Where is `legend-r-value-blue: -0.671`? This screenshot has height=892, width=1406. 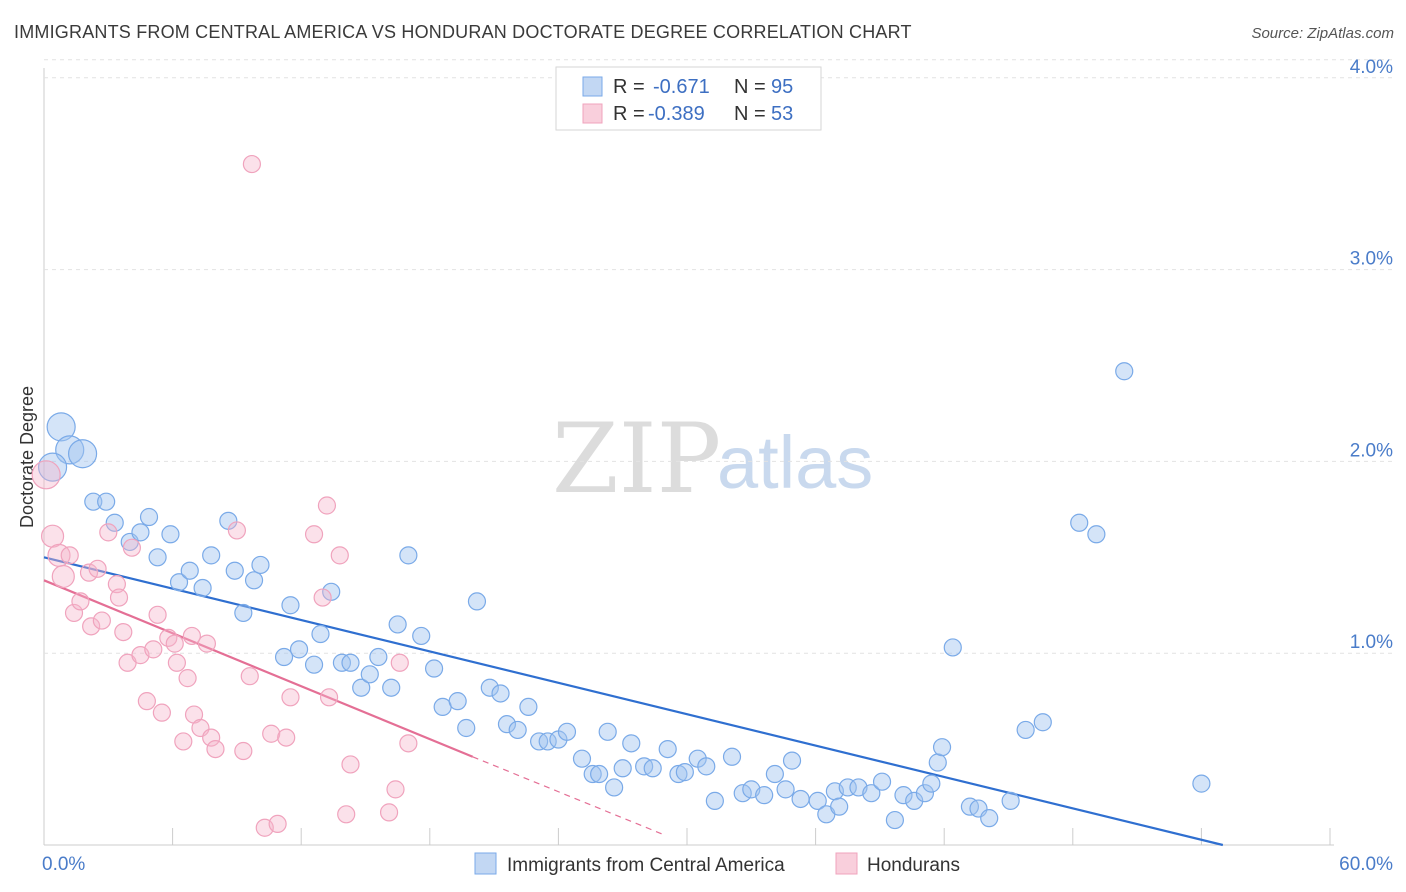
legend-r-value-blue: -0.671 is located at coordinates (681, 87).